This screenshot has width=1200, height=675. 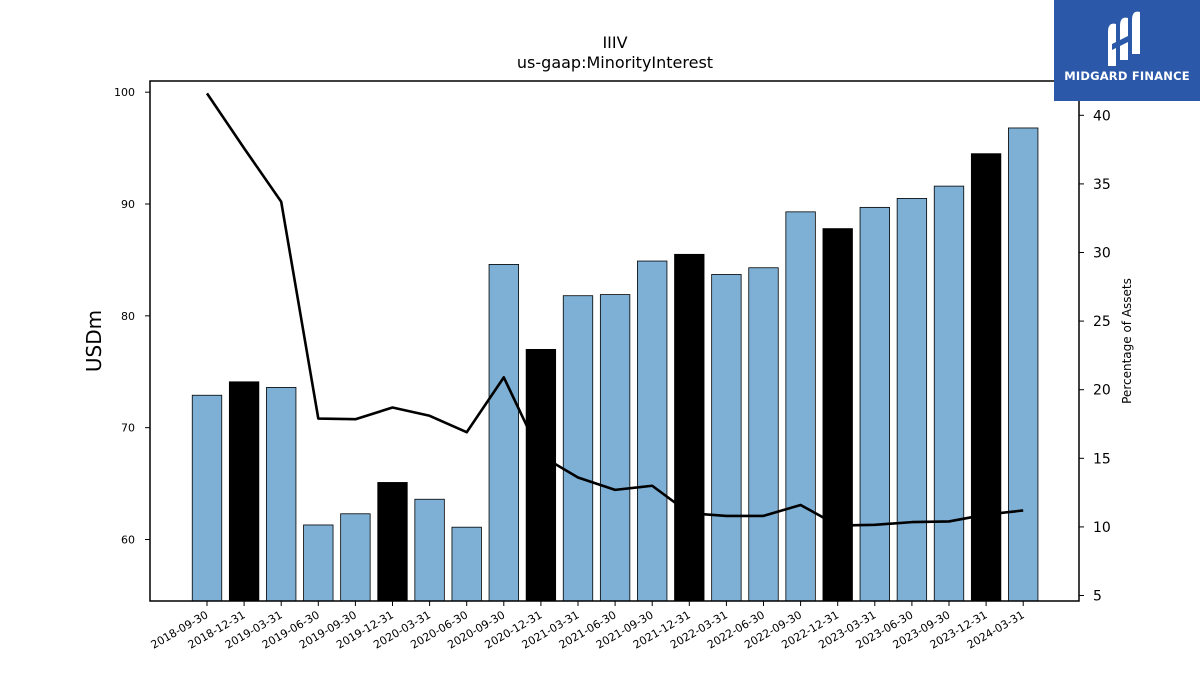 I want to click on y-tick-label: 100, so click(x=124, y=92).